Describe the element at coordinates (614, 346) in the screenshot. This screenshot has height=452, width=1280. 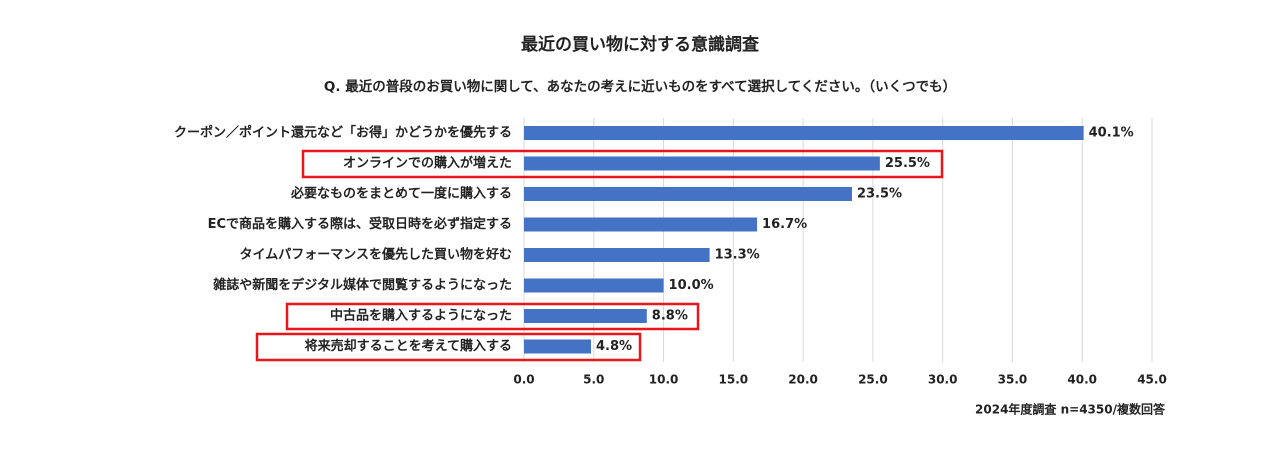
I see `value-label: 4.8%` at that location.